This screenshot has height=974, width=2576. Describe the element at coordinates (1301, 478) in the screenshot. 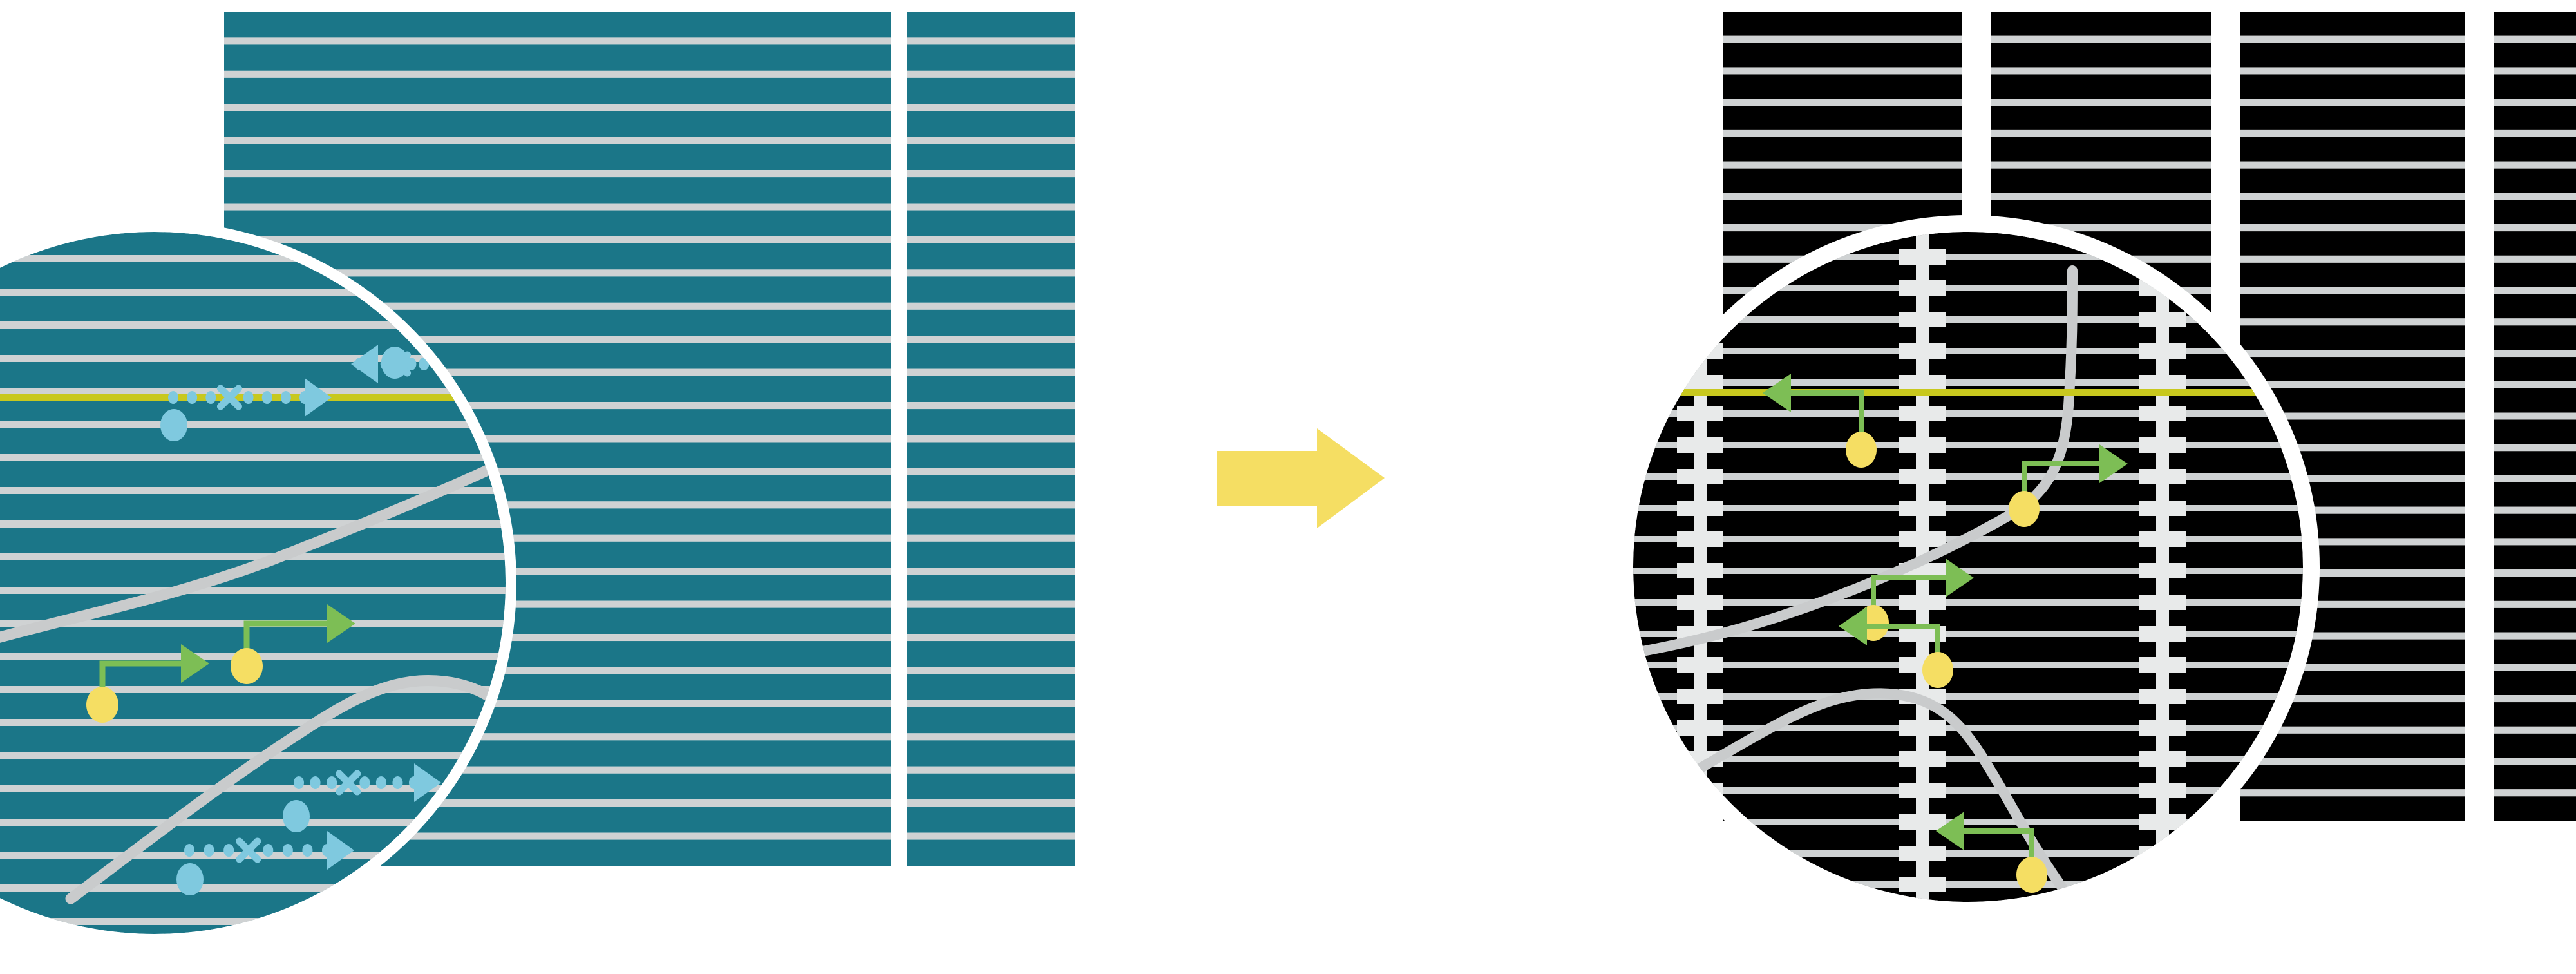

I see `transition-right-arrow` at that location.